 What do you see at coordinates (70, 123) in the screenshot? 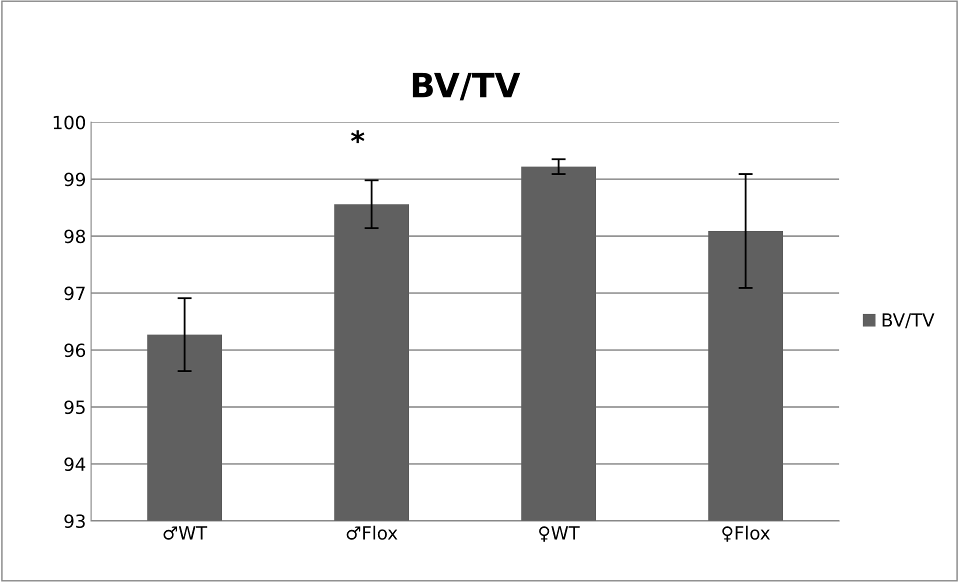
I see `y-tick-label: 100` at bounding box center [70, 123].